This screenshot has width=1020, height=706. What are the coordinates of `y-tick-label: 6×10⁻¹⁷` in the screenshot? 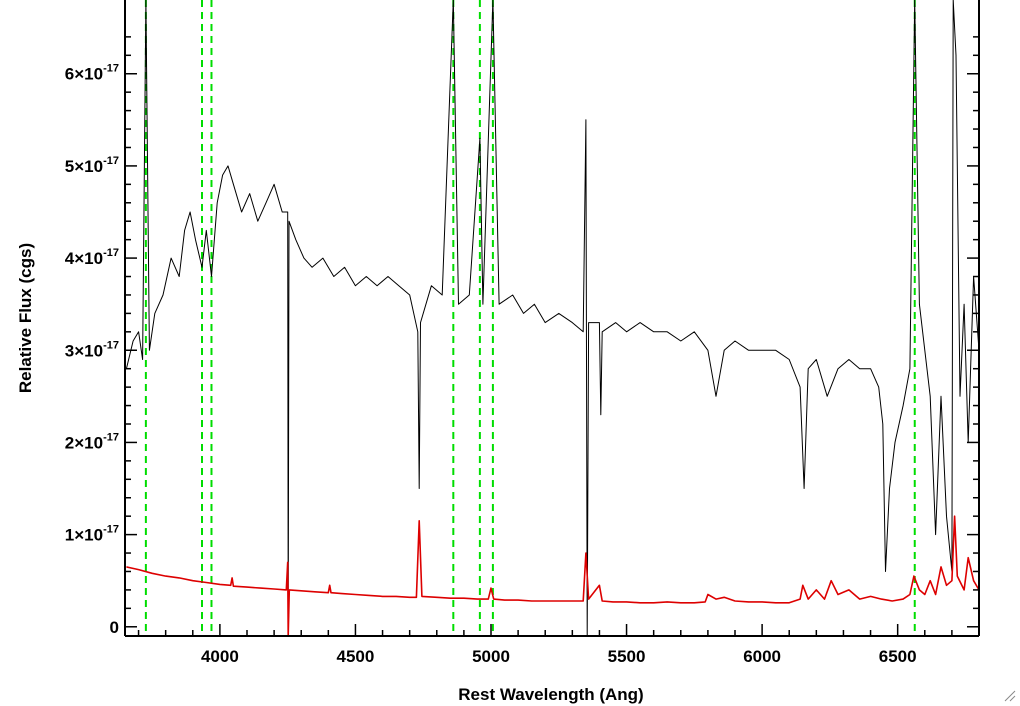 It's located at (92, 73).